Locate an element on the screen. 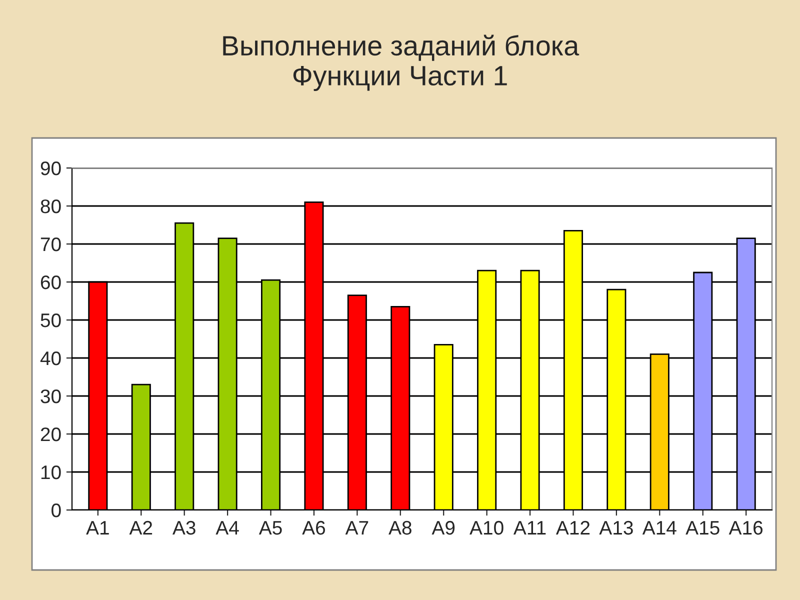  y-tick-label: 50 is located at coordinates (50, 320).